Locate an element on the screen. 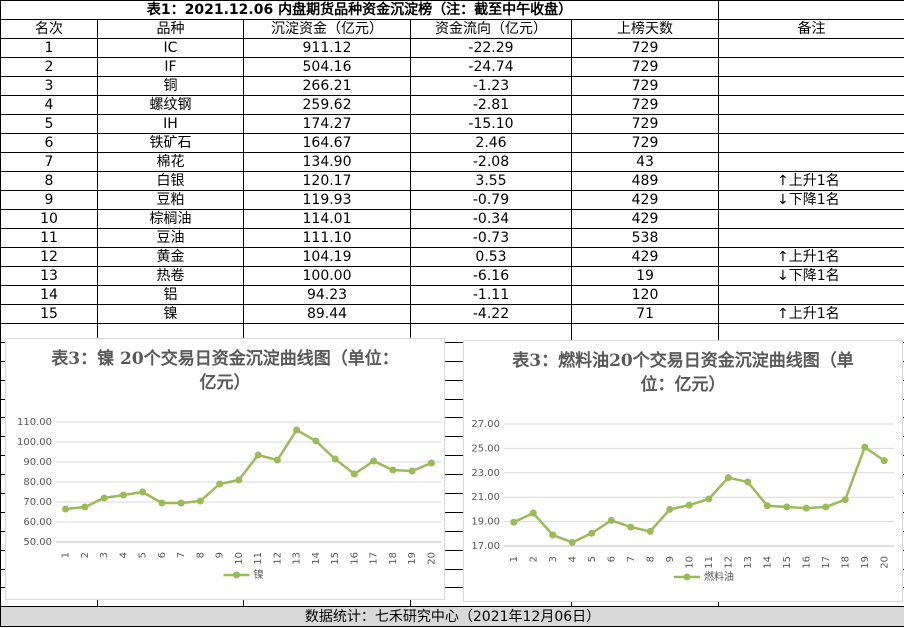 The height and width of the screenshot is (628, 904). table-row: 10 棕榈油 114.01 -0.34 429 is located at coordinates (452, 219).